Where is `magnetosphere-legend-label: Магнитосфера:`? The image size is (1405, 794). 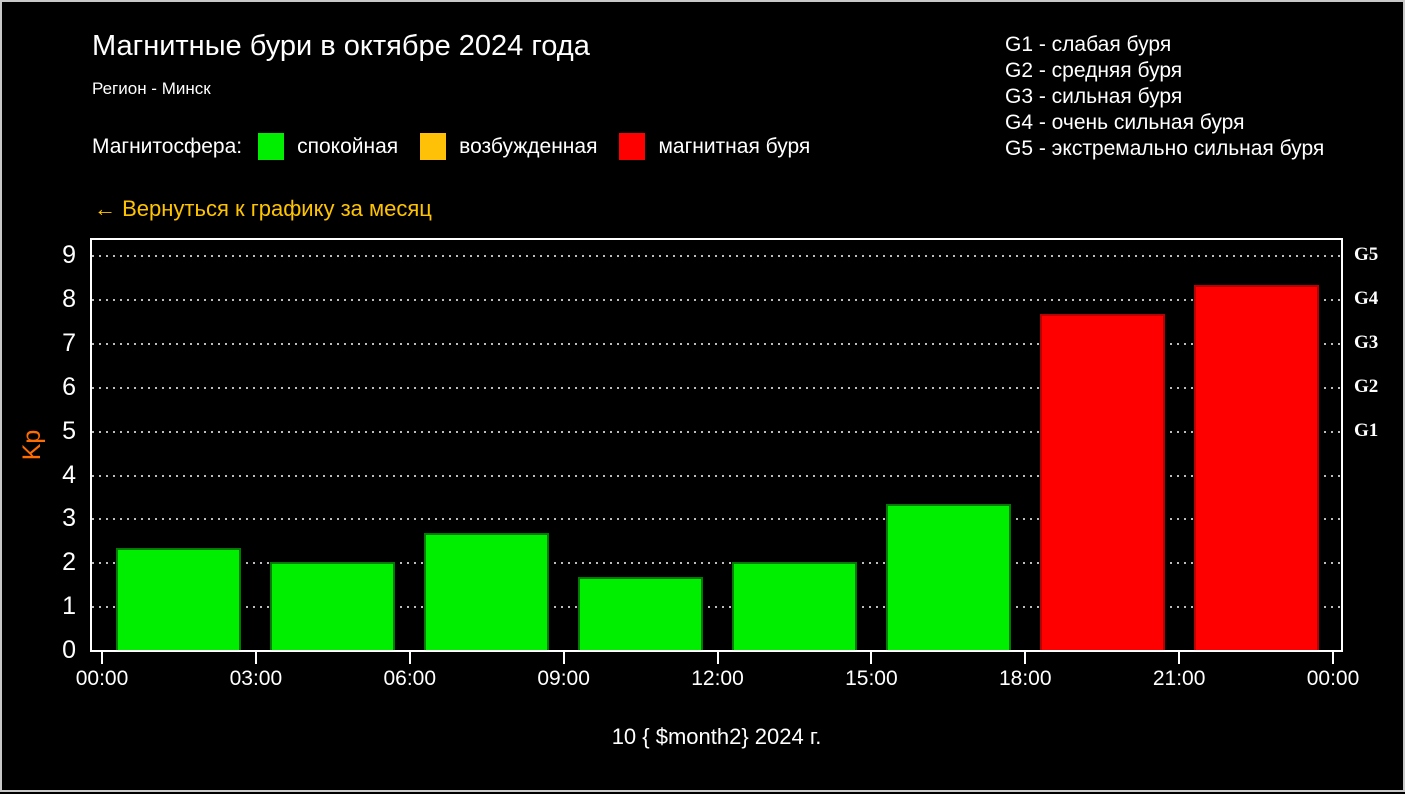
magnetosphere-legend-label: Магнитосфера: is located at coordinates (167, 146).